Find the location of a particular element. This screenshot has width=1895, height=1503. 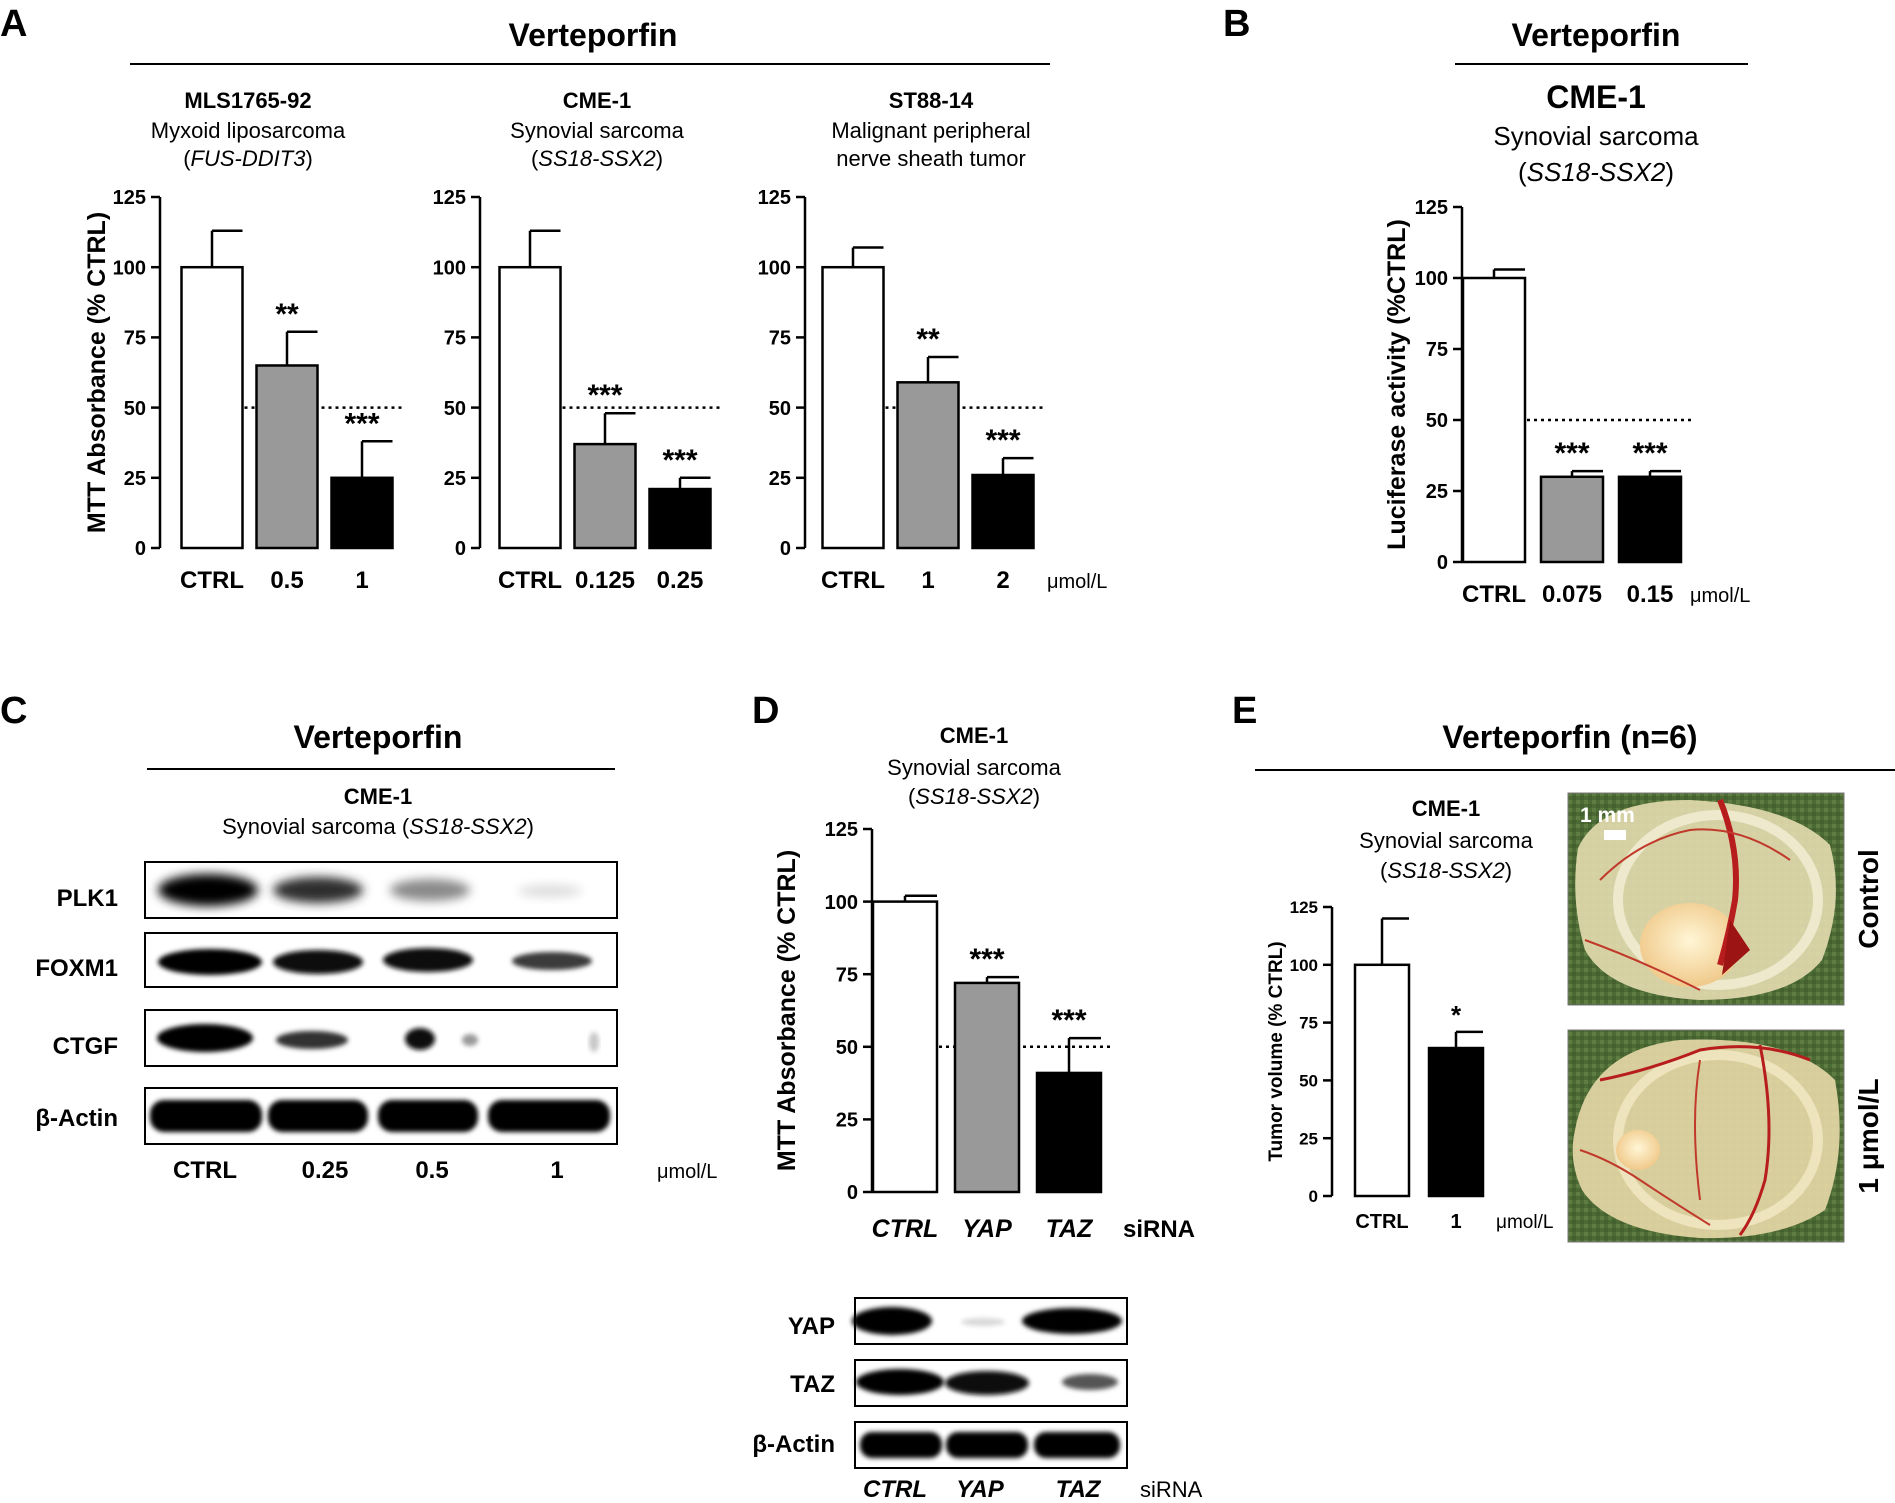

a1-bar-0.5 is located at coordinates (287, 457).